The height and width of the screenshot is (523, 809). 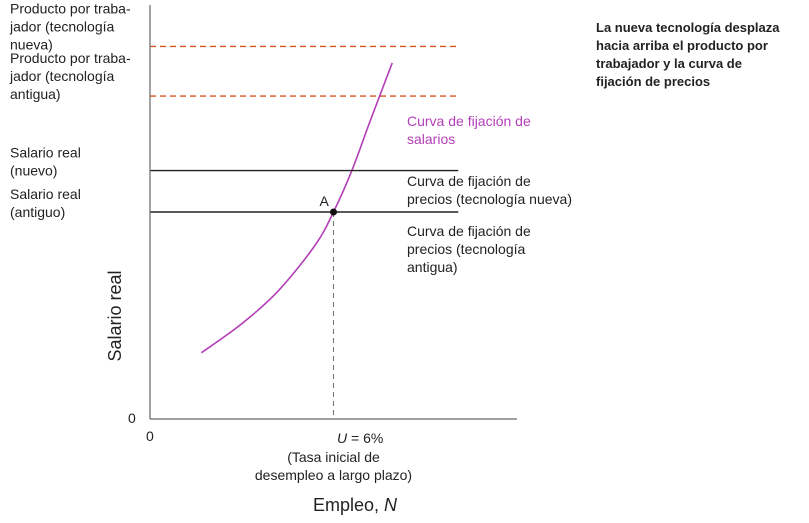 I want to click on point-marker, so click(x=333, y=212).